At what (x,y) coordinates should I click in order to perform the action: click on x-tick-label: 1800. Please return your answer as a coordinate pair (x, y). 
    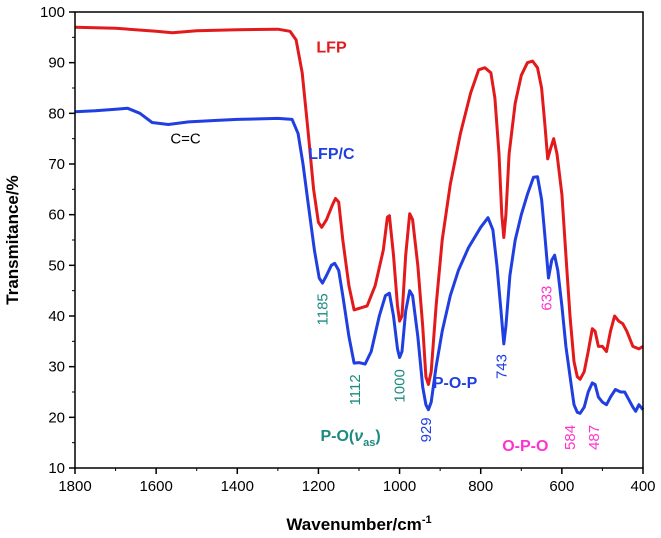
    Looking at the image, I should click on (74, 486).